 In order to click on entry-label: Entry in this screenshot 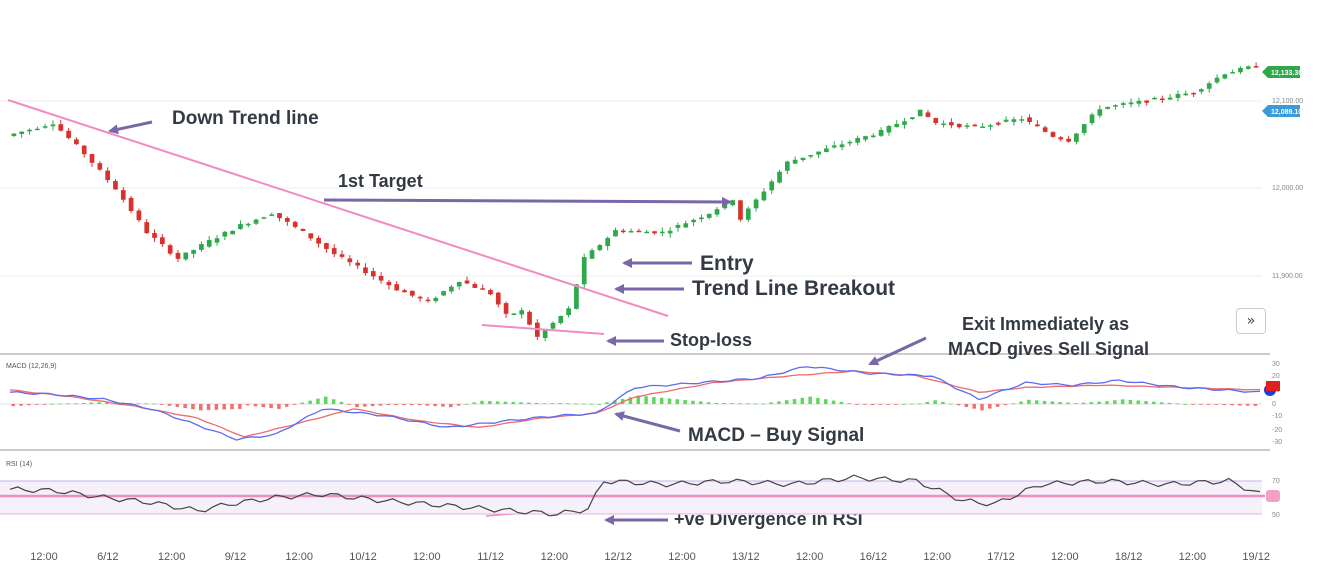, I will do `click(727, 263)`.